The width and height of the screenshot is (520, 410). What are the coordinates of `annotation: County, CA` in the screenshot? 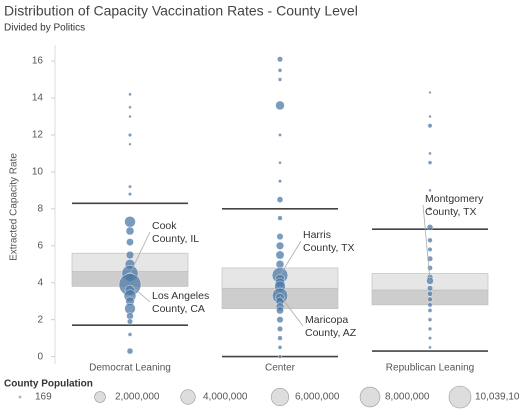 It's located at (178, 309).